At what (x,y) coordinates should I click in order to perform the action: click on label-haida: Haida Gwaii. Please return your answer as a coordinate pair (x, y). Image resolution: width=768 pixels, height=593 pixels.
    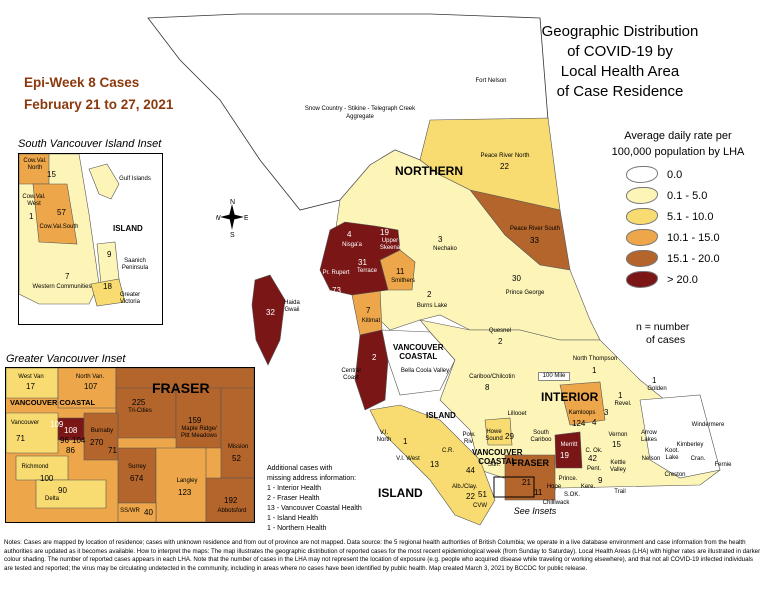
    Looking at the image, I should click on (292, 306).